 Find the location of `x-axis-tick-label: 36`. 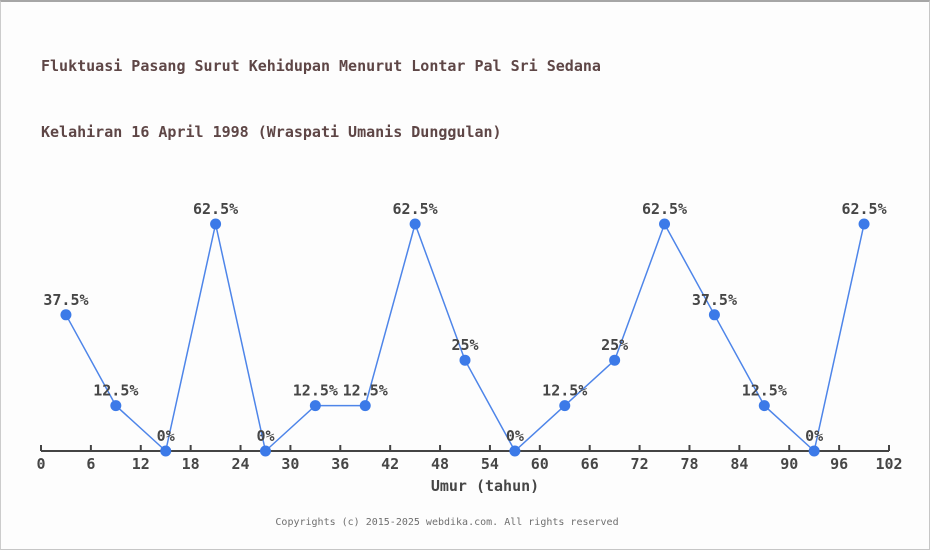

x-axis-tick-label: 36 is located at coordinates (340, 464).